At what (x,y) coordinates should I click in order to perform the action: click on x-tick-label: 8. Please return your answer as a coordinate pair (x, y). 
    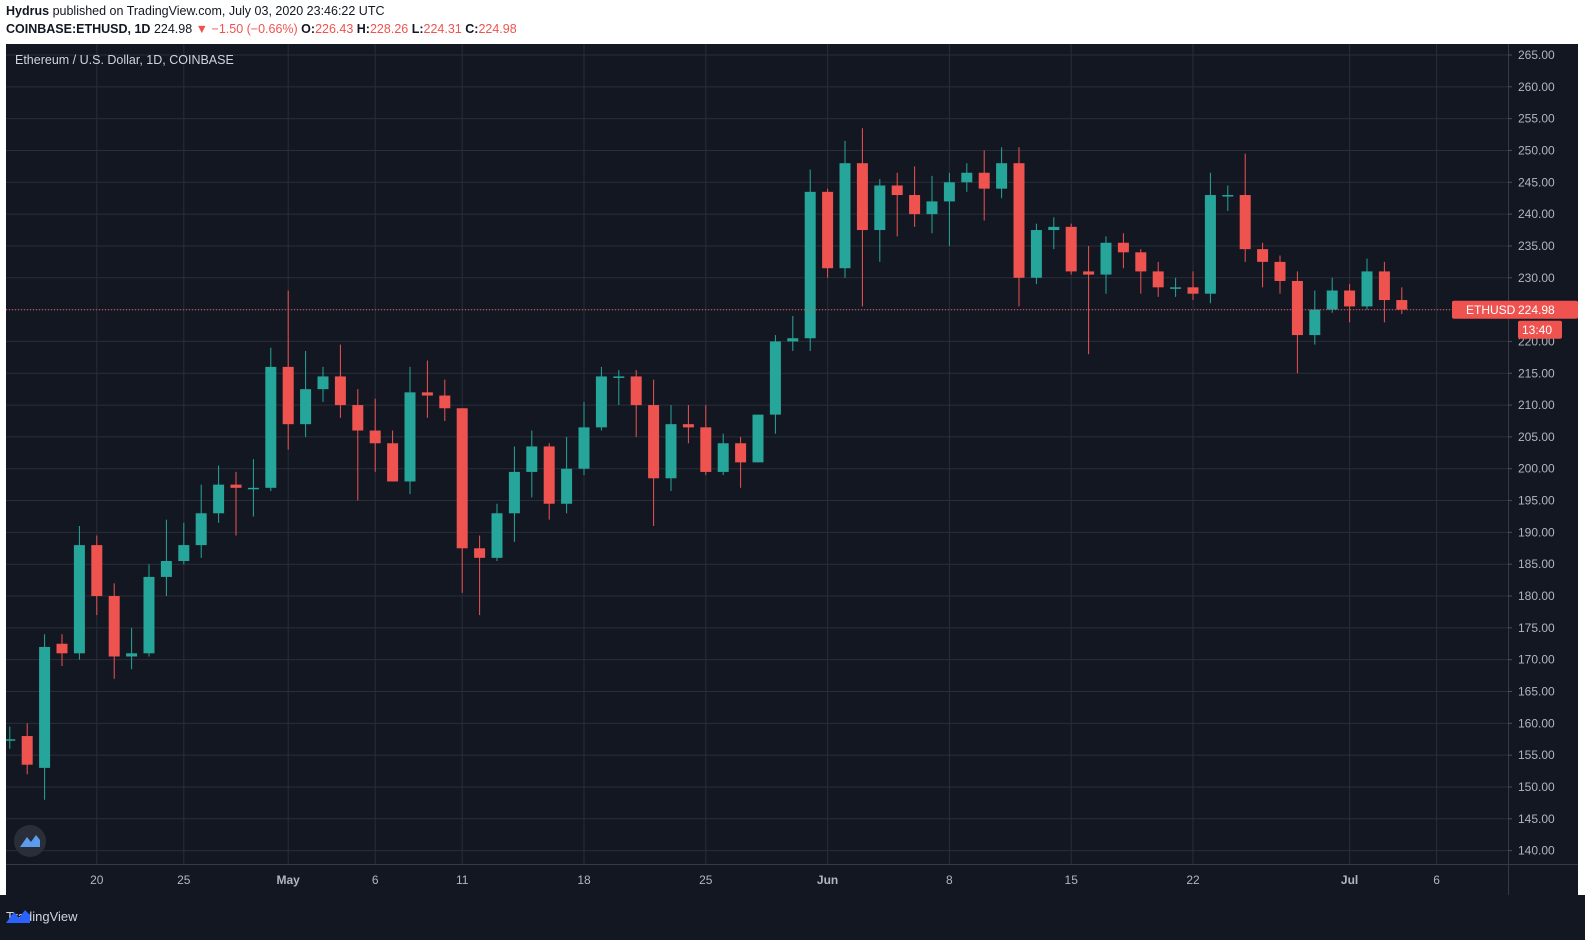
    Looking at the image, I should click on (949, 880).